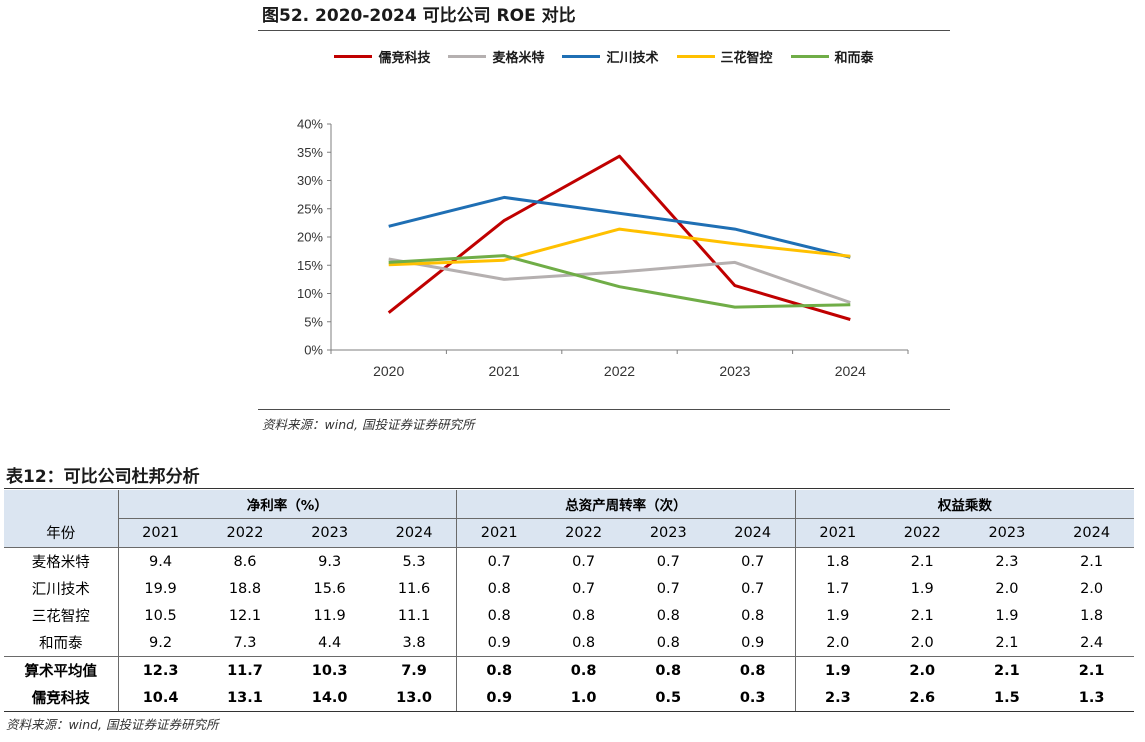 Image resolution: width=1145 pixels, height=742 pixels. What do you see at coordinates (569, 488) in the screenshot?
I see `table-top-rule` at bounding box center [569, 488].